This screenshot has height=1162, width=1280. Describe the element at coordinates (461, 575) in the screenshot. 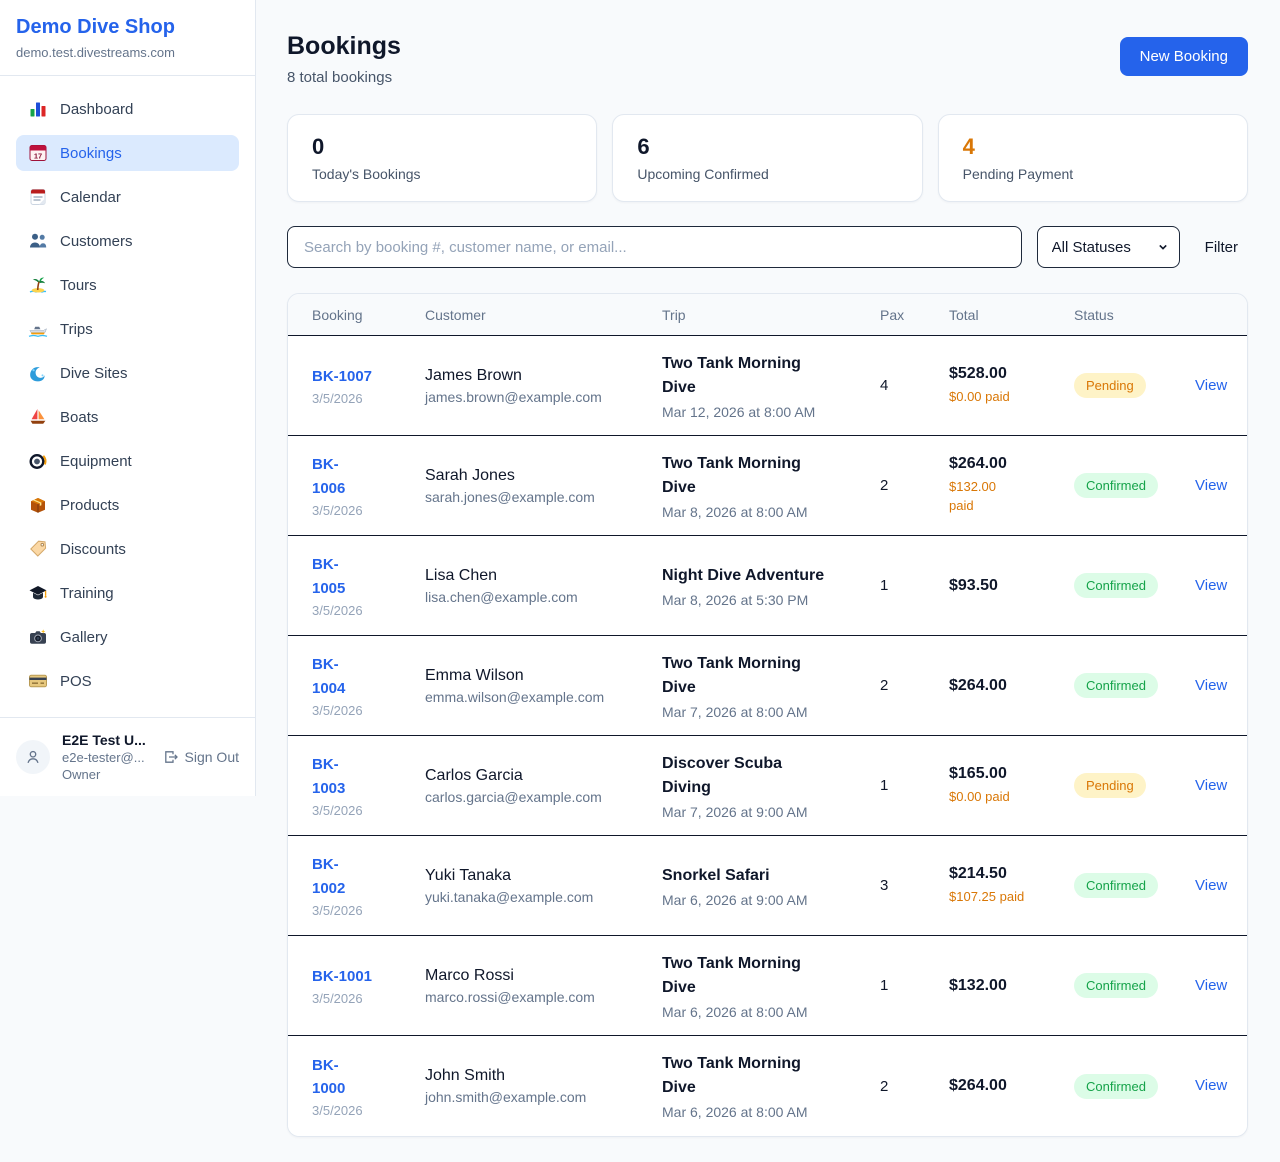

I see `customer-name: Lisa Chen` at that location.